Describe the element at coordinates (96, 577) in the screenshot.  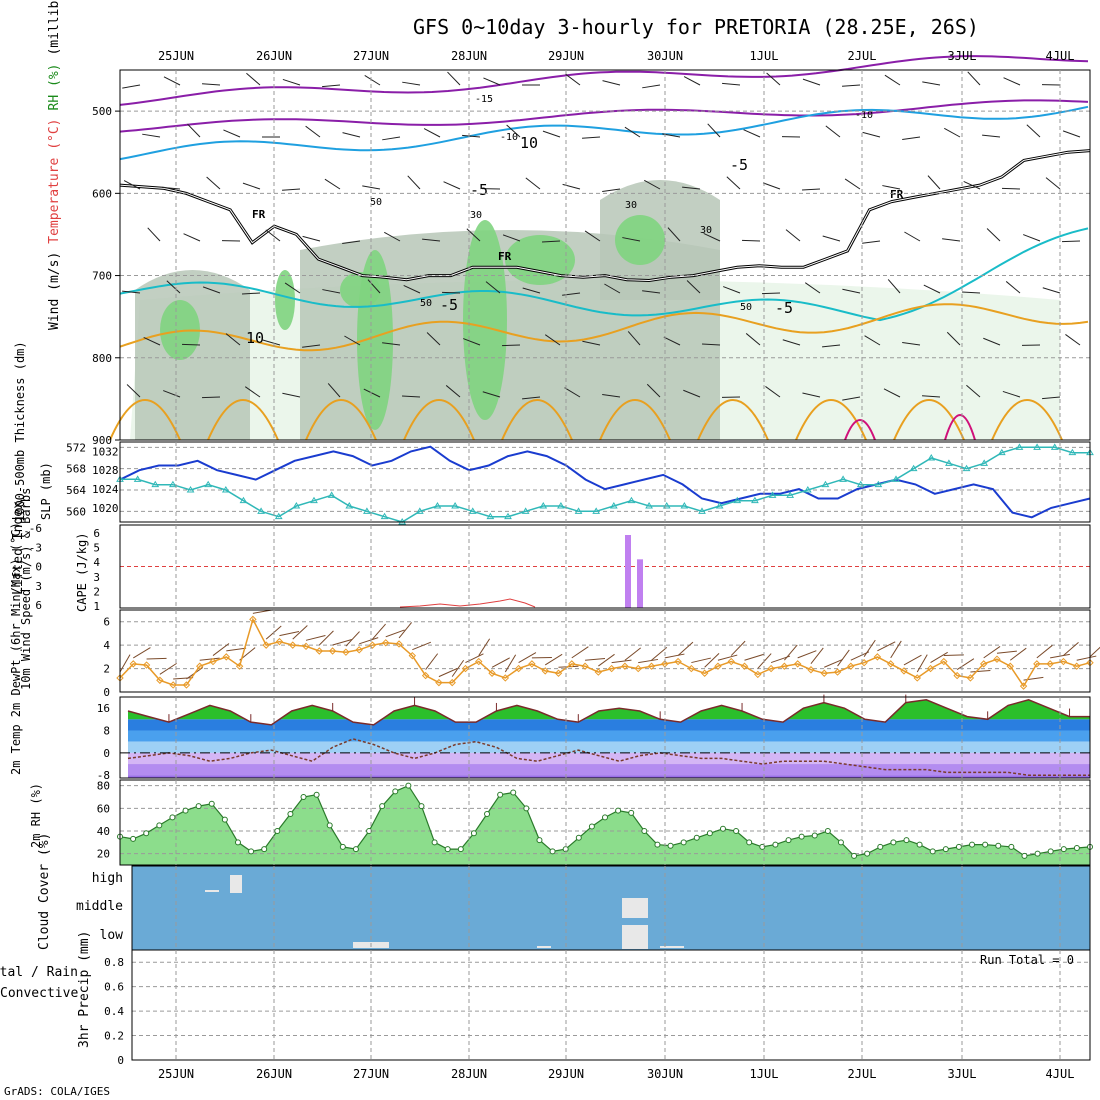
I see `cape-tick-label: 3` at that location.